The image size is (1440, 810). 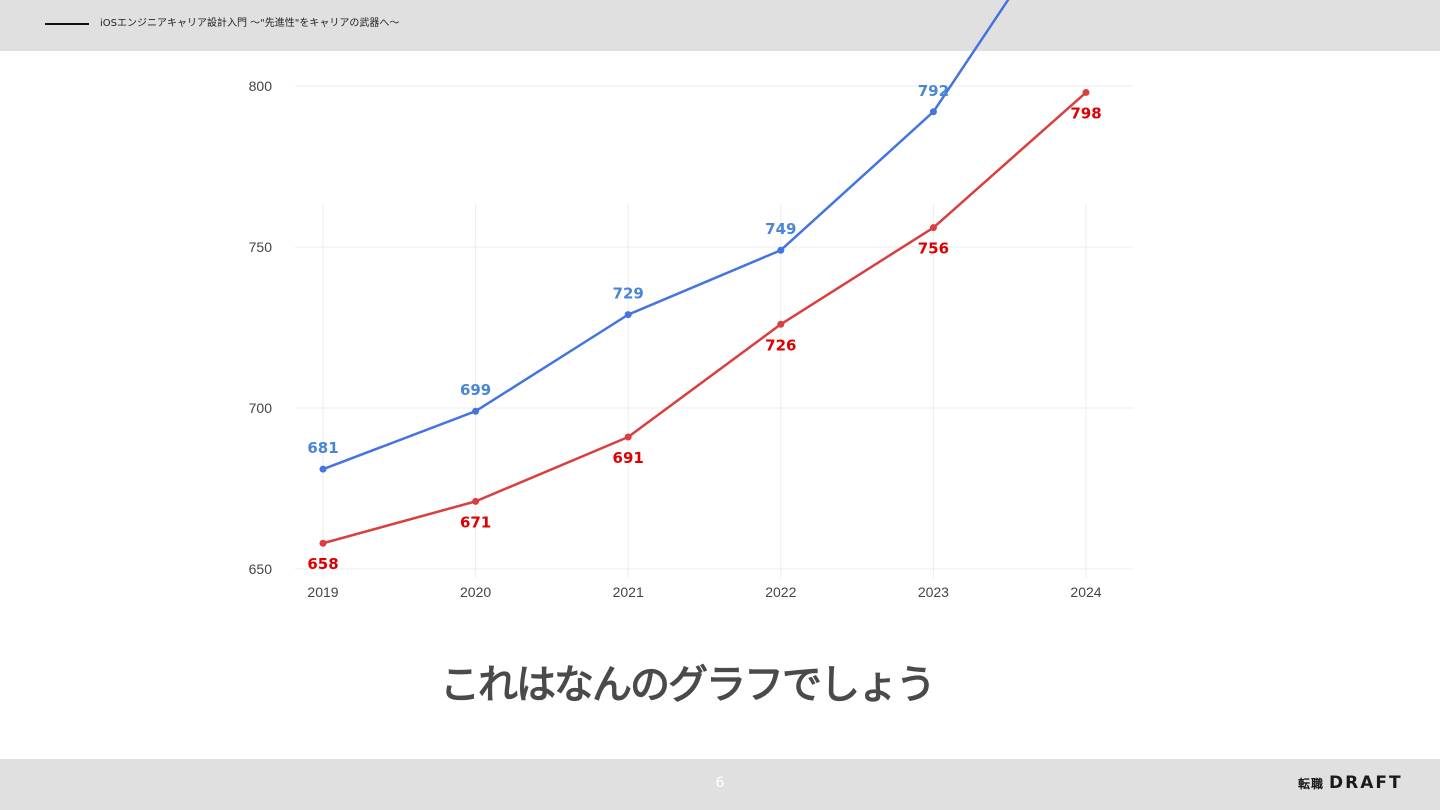 I want to click on data-label: 756, so click(x=933, y=249).